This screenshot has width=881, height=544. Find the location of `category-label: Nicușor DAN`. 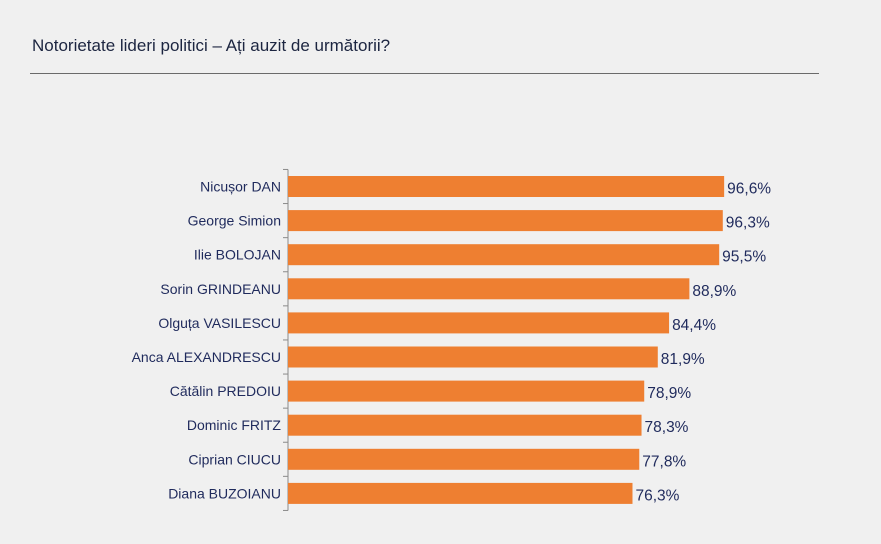

category-label: Nicușor DAN is located at coordinates (240, 187).